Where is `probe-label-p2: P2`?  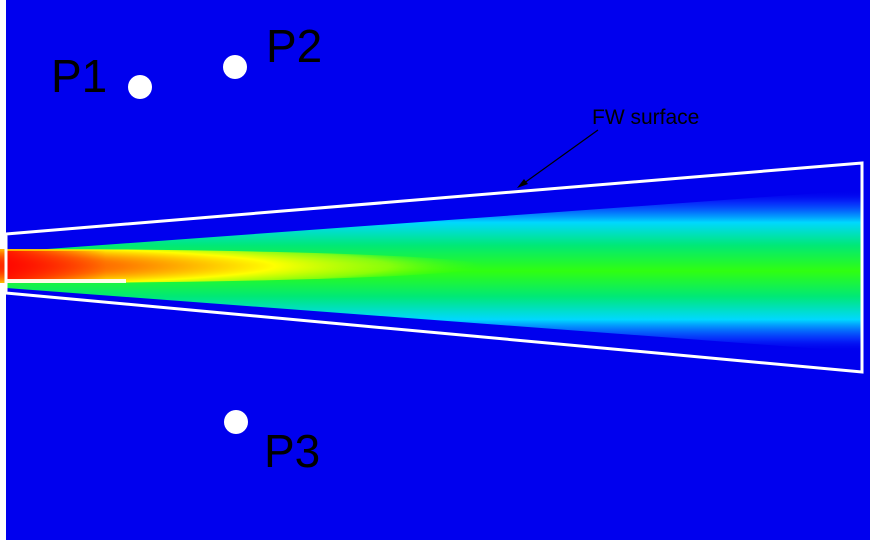 probe-label-p2: P2 is located at coordinates (294, 46).